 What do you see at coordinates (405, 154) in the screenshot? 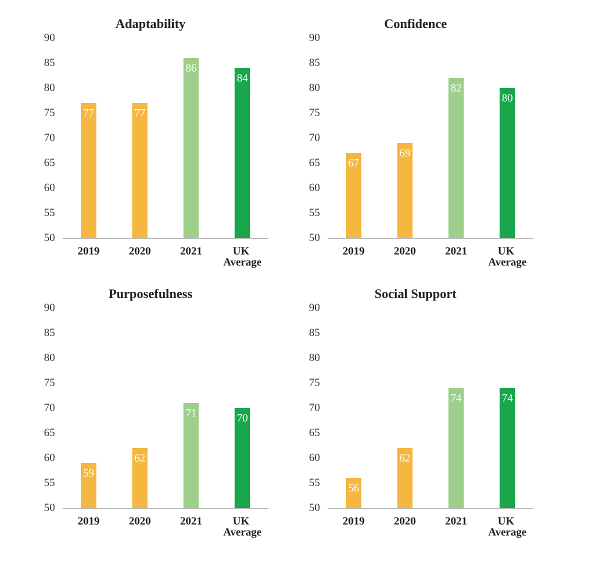
I see `data-label: 69` at bounding box center [405, 154].